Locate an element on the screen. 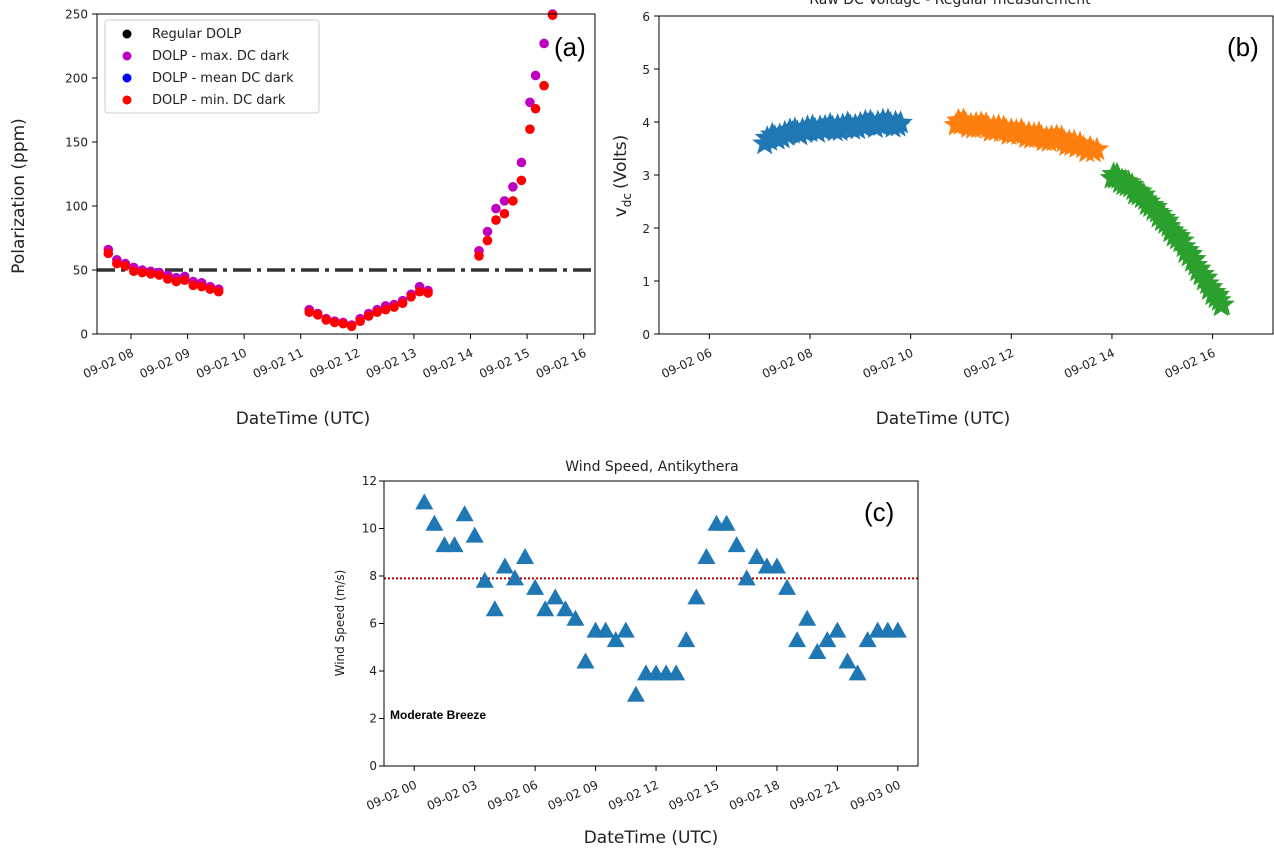 The width and height of the screenshot is (1274, 852). panel-b-ytick-label: 2 is located at coordinates (646, 229).